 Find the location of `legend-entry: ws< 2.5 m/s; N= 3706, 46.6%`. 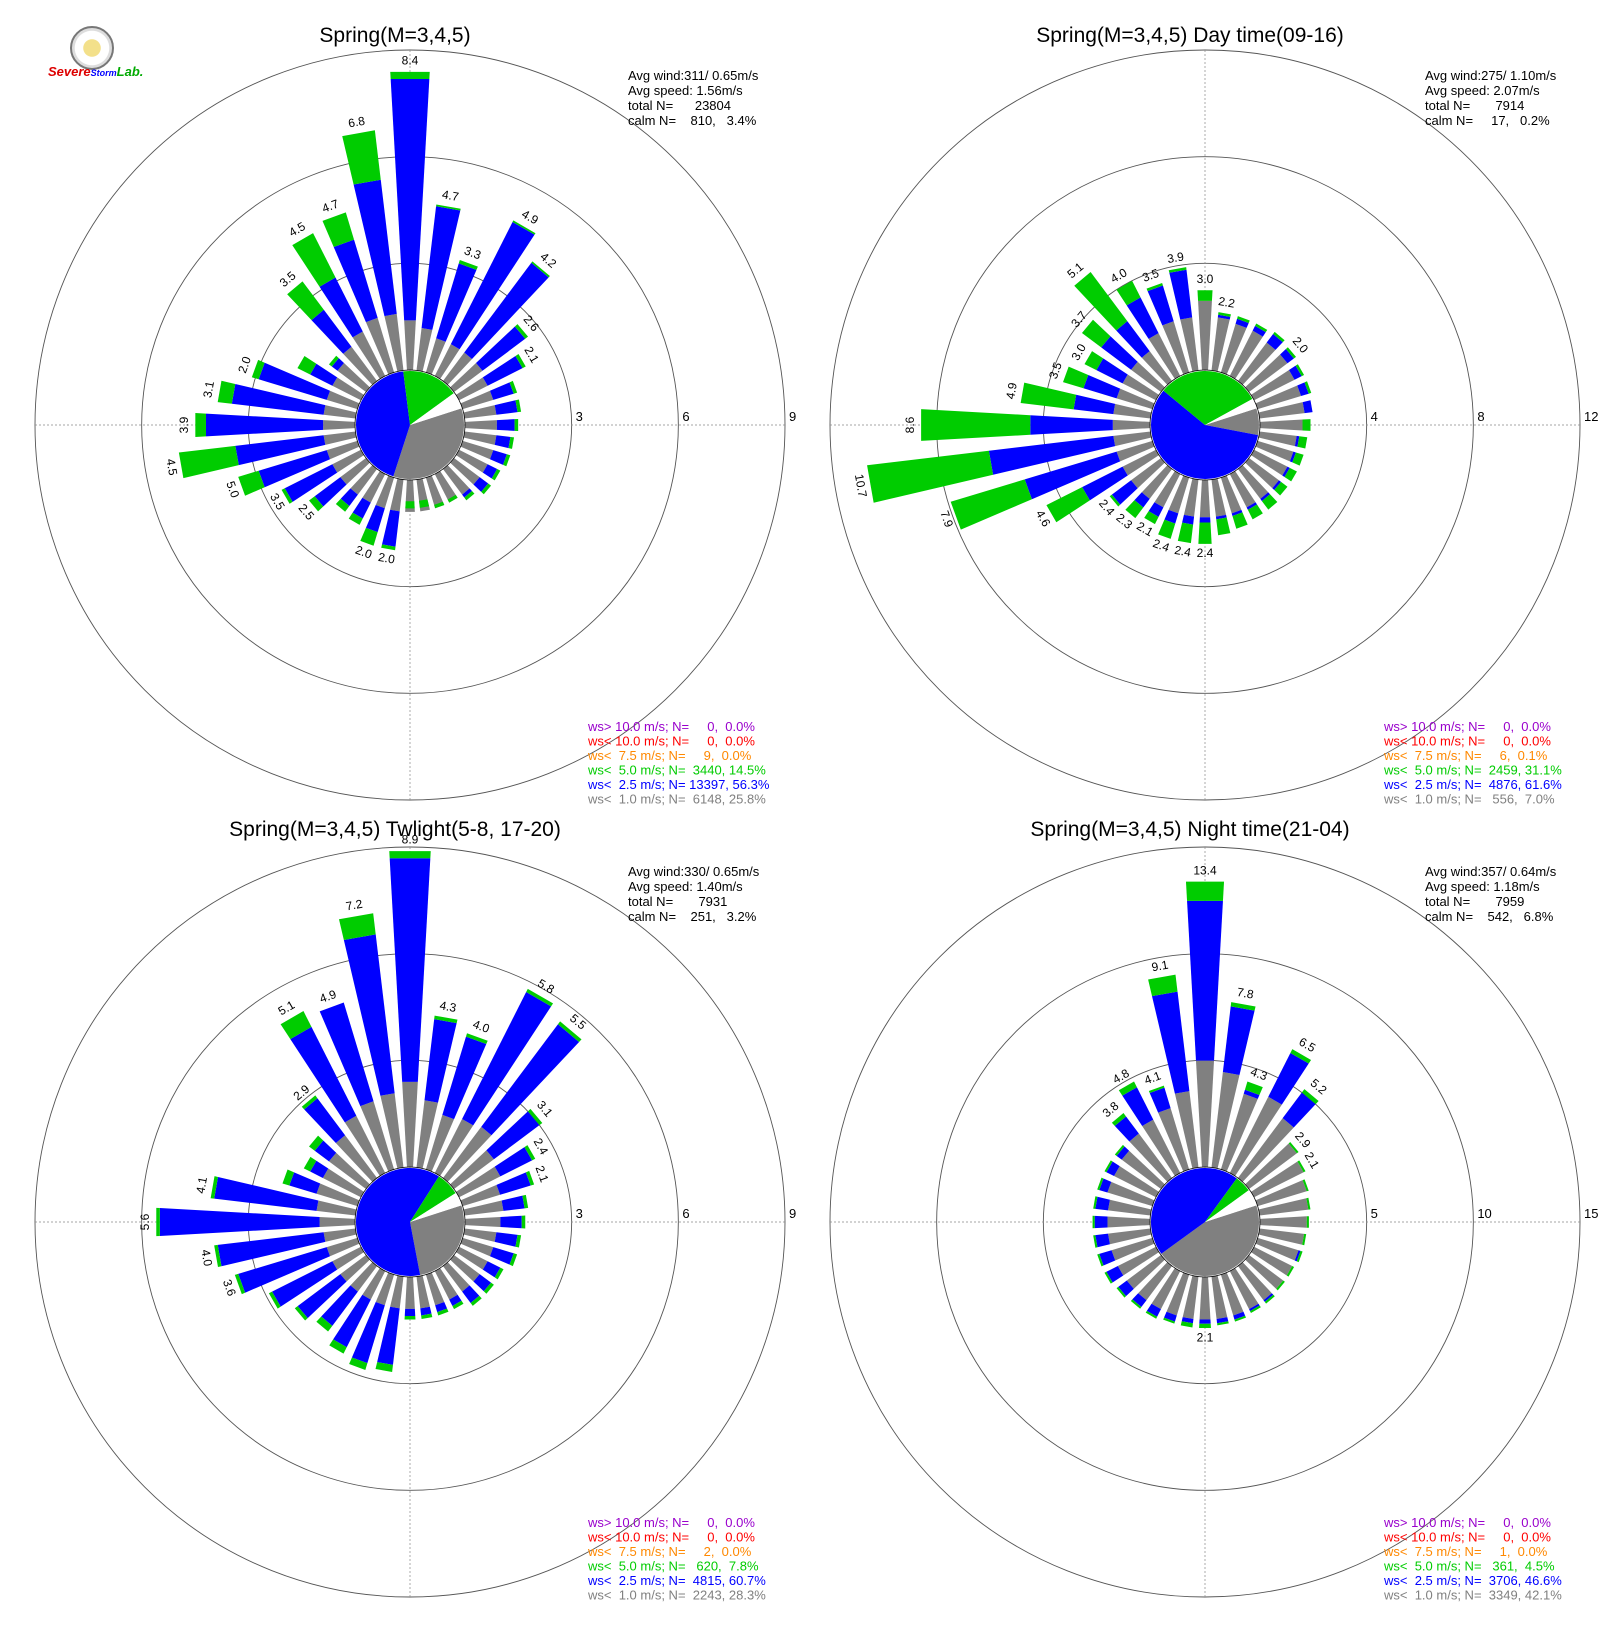

legend-entry: ws< 2.5 m/s; N= 3706, 46.6% is located at coordinates (1472, 1580).